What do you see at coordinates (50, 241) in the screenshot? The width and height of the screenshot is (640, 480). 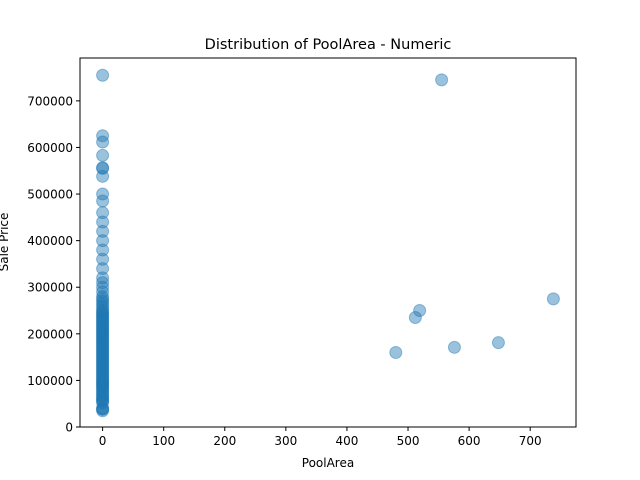 I see `y-tick-label: 400000` at bounding box center [50, 241].